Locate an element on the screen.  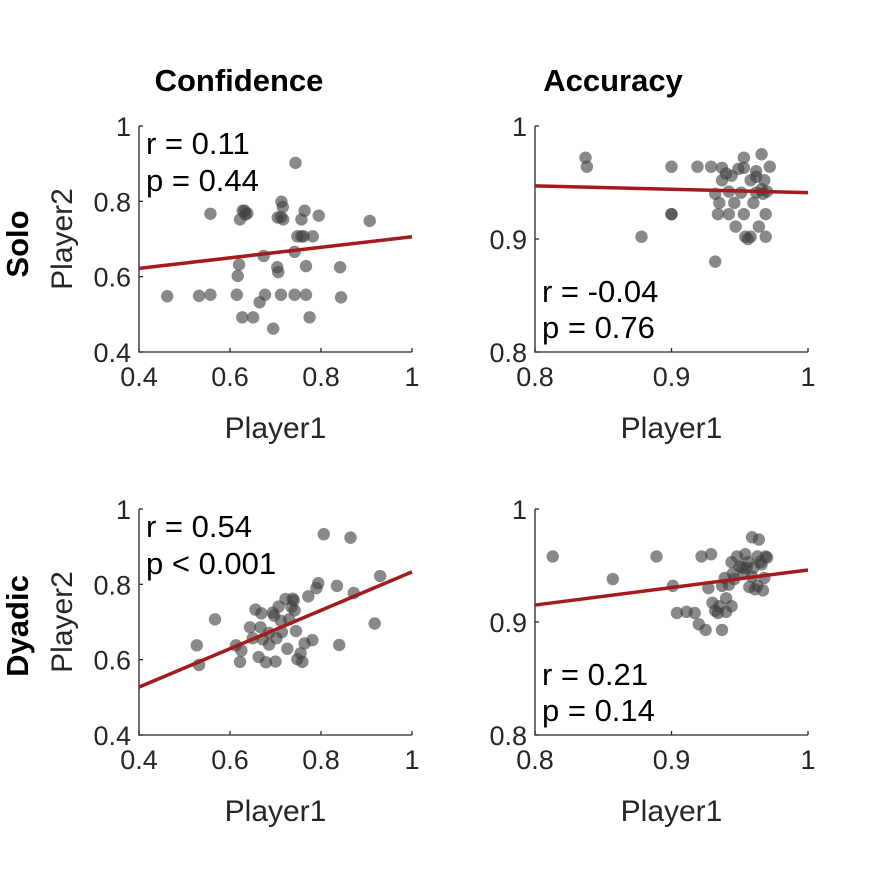
stat-p: p = 0.44 is located at coordinates (202, 180).